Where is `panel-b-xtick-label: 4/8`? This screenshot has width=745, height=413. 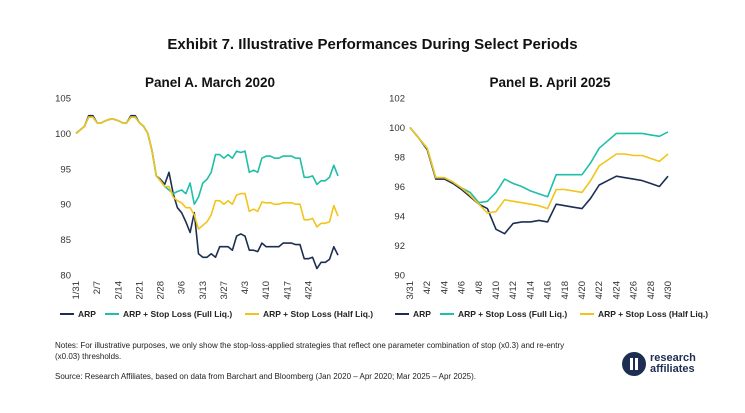
panel-b-xtick-label: 4/8 is located at coordinates (479, 287).